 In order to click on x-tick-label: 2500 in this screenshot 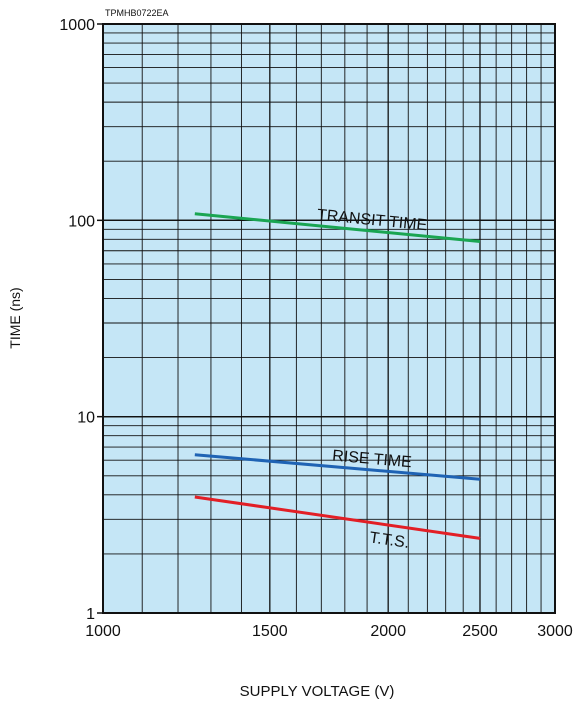, I will do `click(480, 631)`.